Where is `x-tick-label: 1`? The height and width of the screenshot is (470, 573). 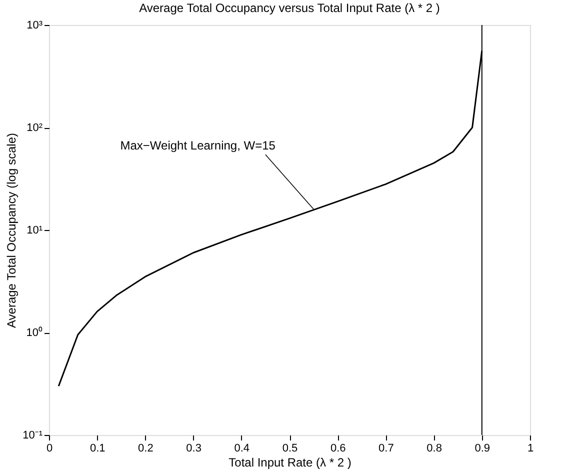 x-tick-label: 1 is located at coordinates (530, 448).